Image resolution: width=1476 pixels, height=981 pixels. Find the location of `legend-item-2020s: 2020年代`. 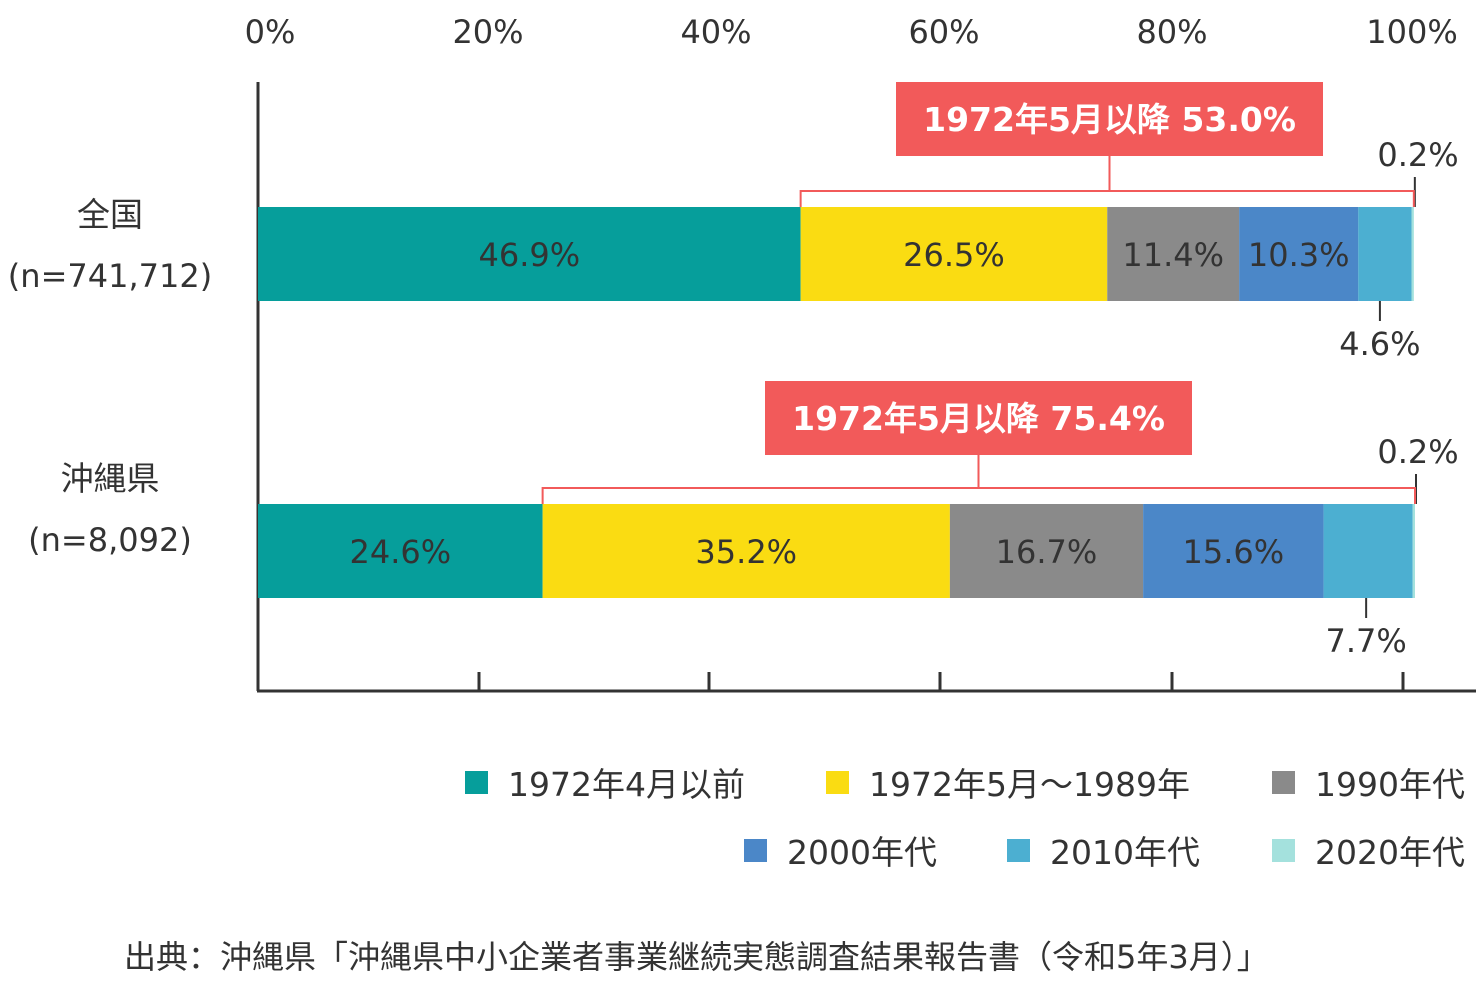

legend-item-2020s: 2020年代 is located at coordinates (1368, 850).